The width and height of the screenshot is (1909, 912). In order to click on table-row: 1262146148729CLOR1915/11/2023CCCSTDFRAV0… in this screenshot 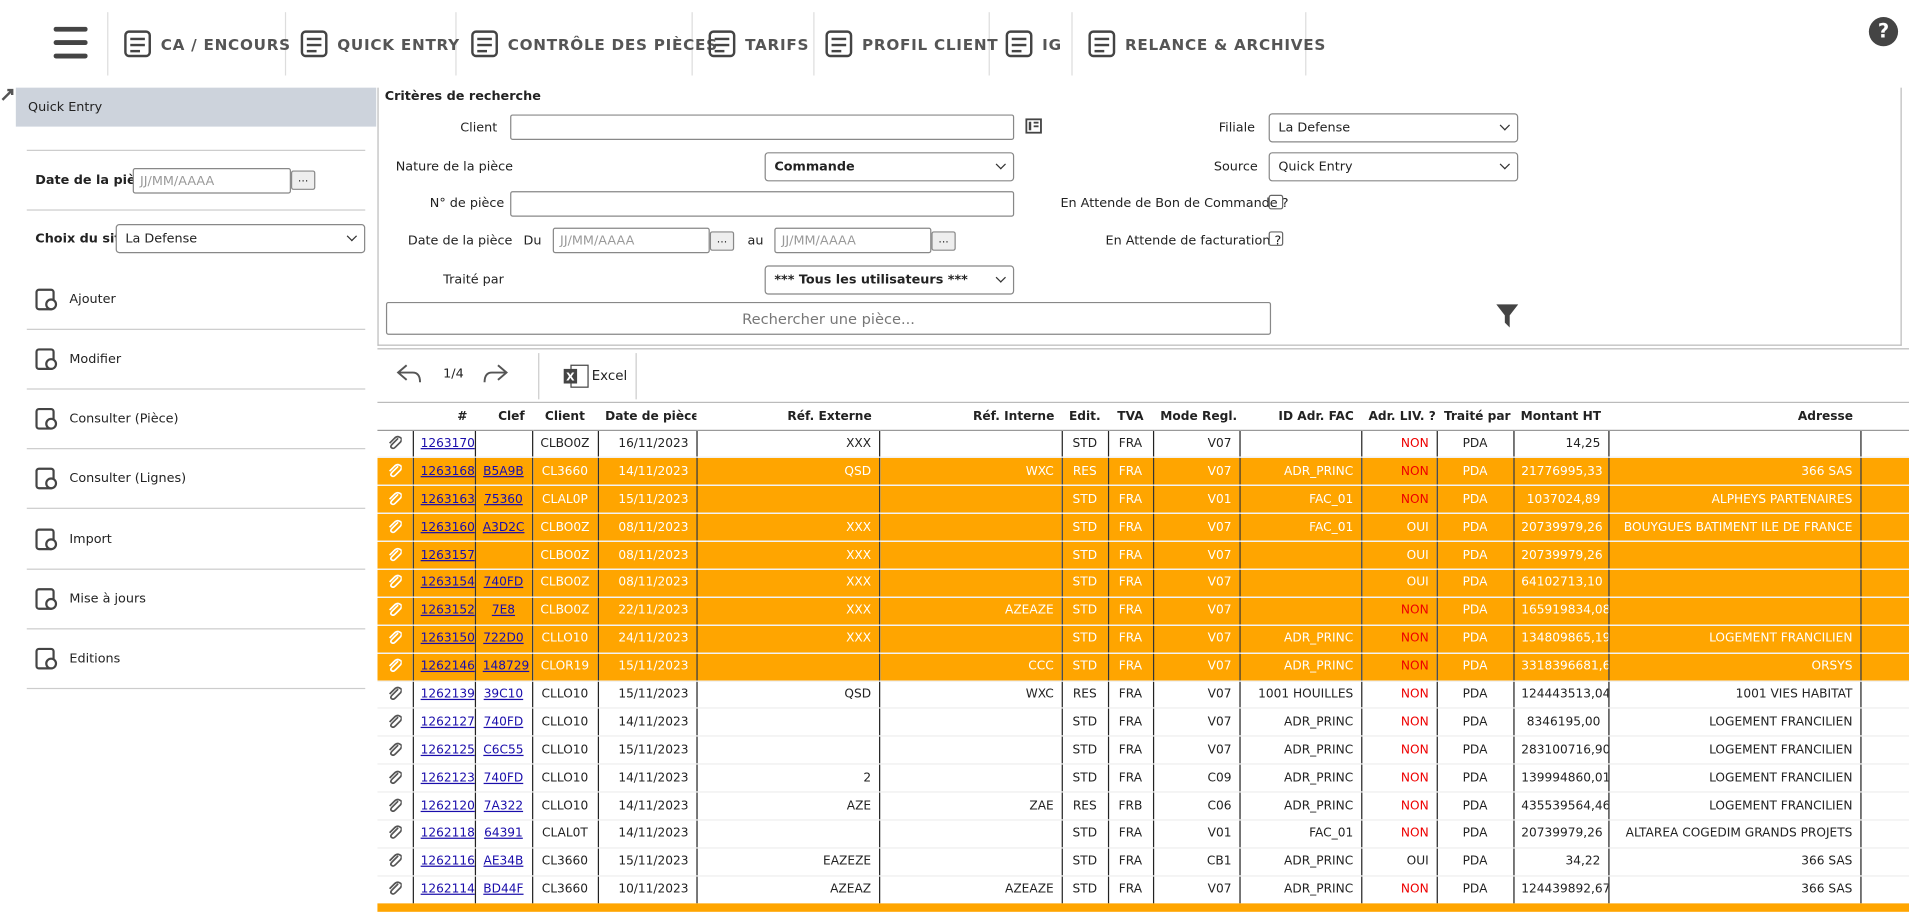, I will do `click(1143, 667)`.